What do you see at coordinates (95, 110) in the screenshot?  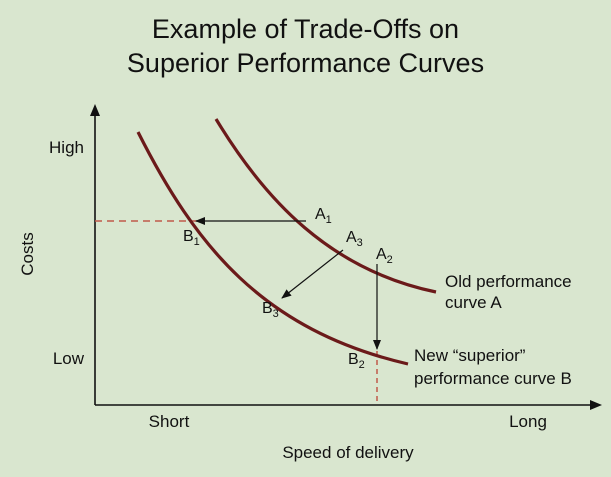 I see `y-axis-arrowhead` at bounding box center [95, 110].